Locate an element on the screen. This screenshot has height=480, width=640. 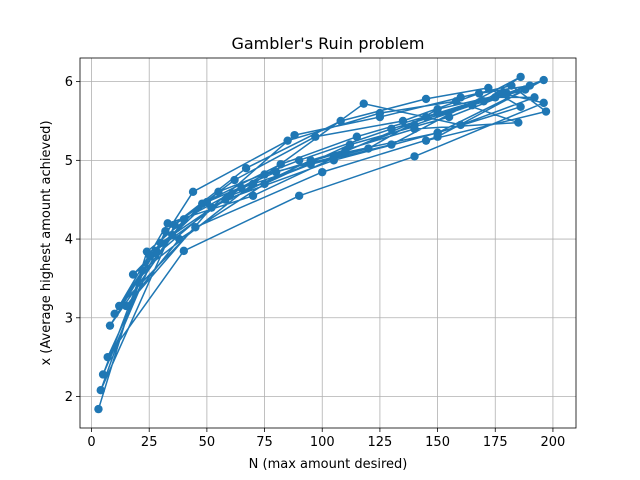
y-tick-label: 6 is located at coordinates (69, 82).